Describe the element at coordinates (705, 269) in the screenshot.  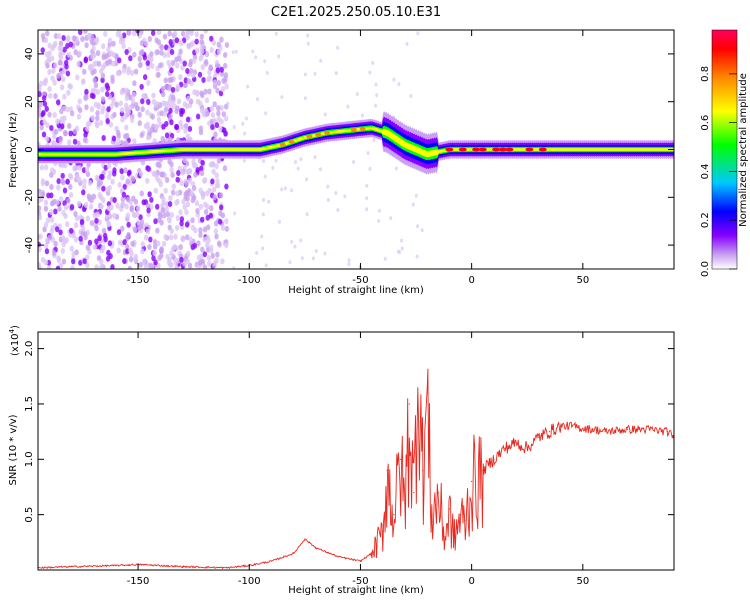
I see `colorbar-tick-label: 0.0` at that location.